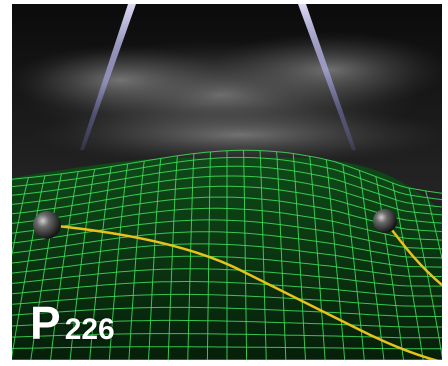 This screenshot has width=448, height=366. What do you see at coordinates (89, 329) in the screenshot?
I see `page-number: 226` at bounding box center [89, 329].